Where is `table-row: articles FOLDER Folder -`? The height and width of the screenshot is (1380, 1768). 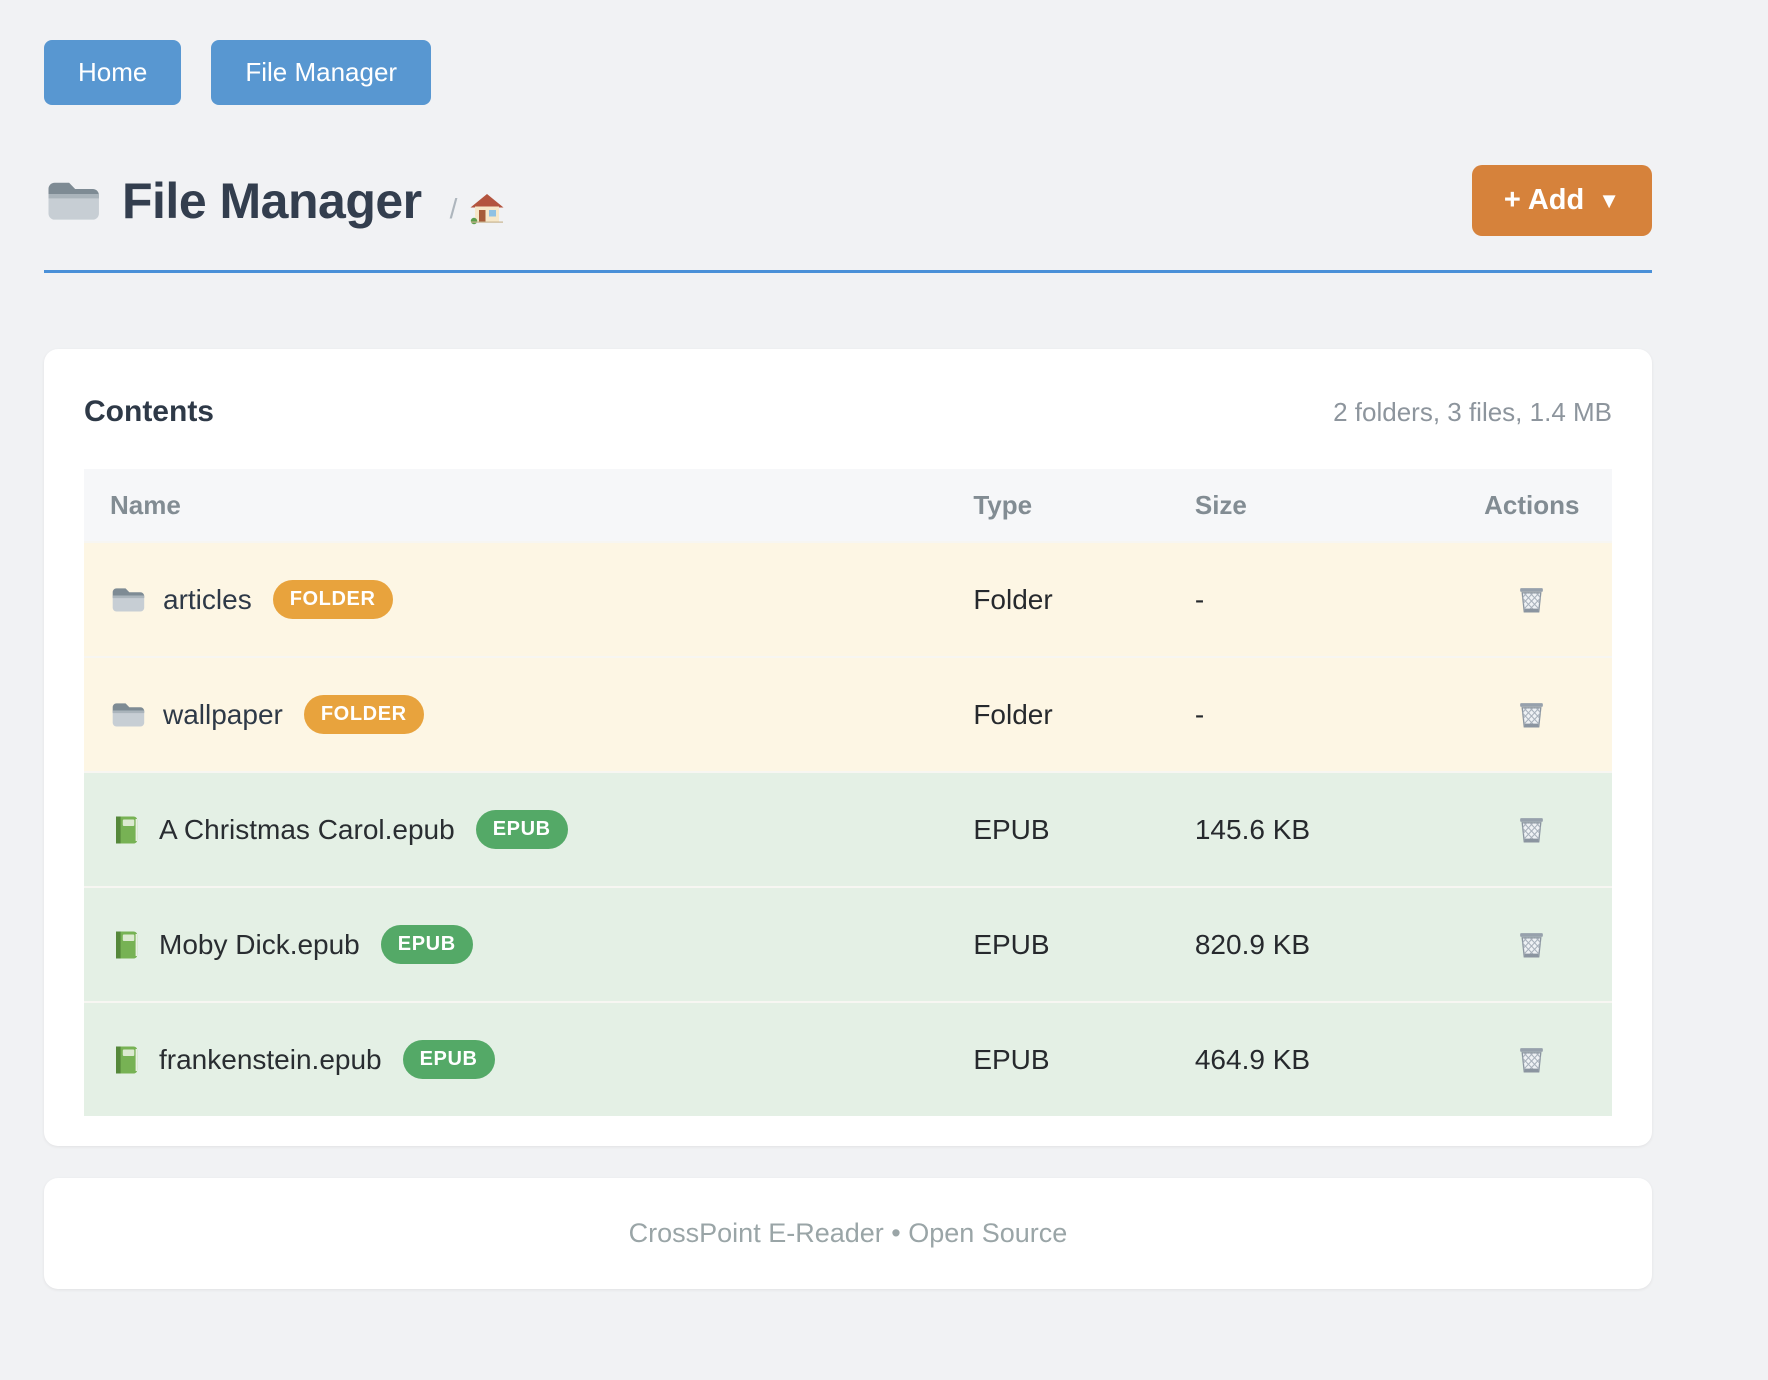 table-row: articles FOLDER Folder - is located at coordinates (848, 598).